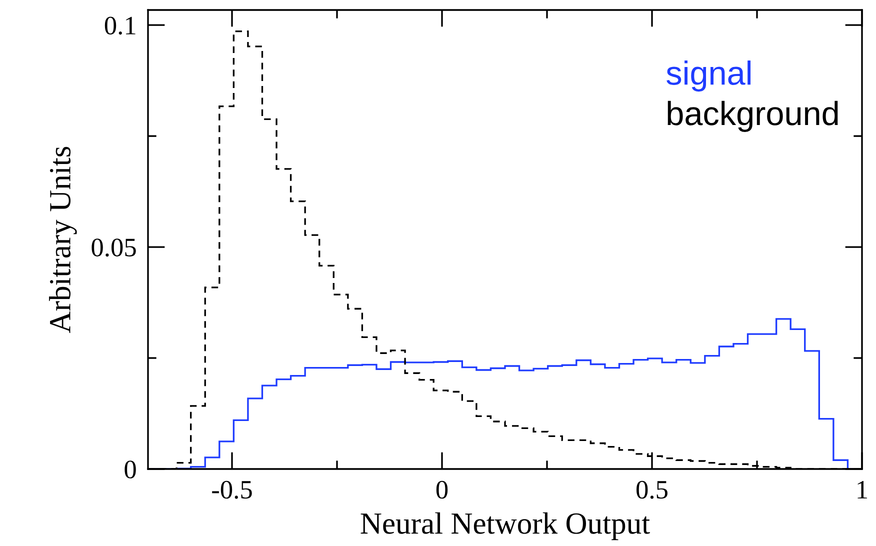  What do you see at coordinates (708, 76) in the screenshot?
I see `text: signal` at bounding box center [708, 76].